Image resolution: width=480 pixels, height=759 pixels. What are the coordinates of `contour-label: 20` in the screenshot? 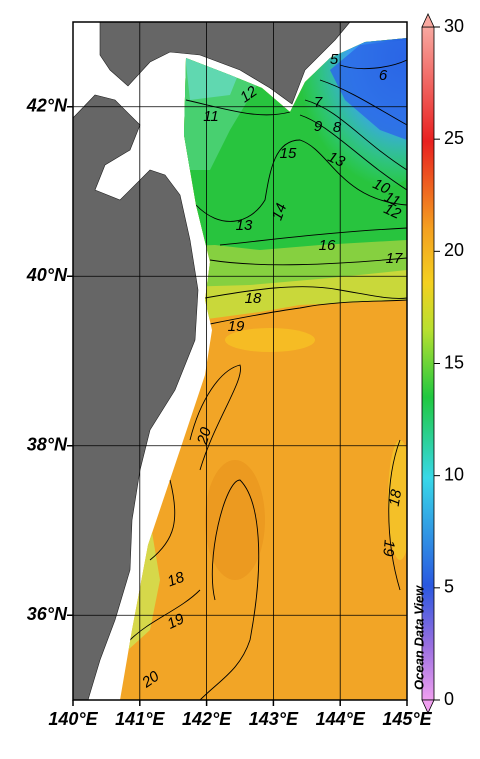 It's located at (204, 436).